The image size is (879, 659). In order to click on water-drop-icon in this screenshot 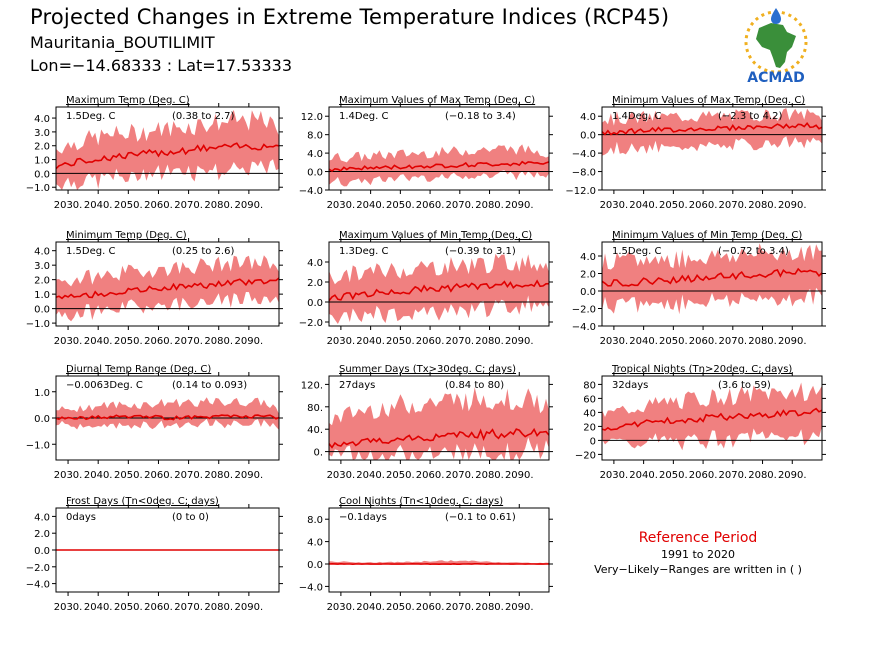, I will do `click(776, 16)`.